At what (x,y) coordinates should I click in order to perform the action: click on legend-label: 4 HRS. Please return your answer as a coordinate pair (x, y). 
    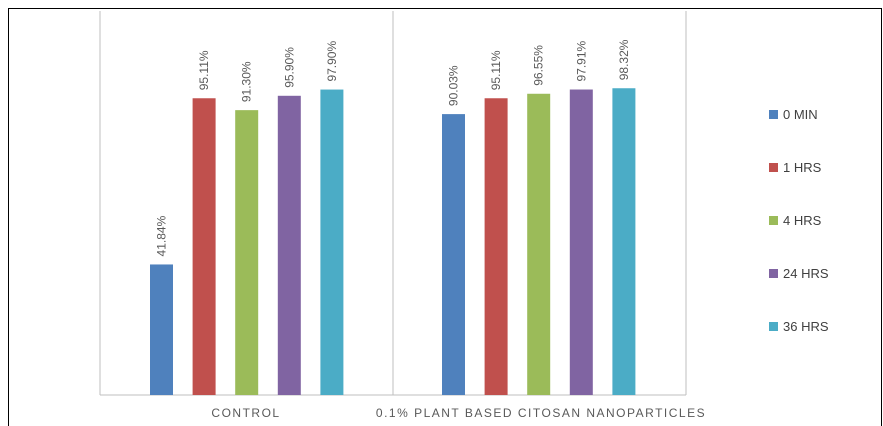
    Looking at the image, I should click on (802, 220).